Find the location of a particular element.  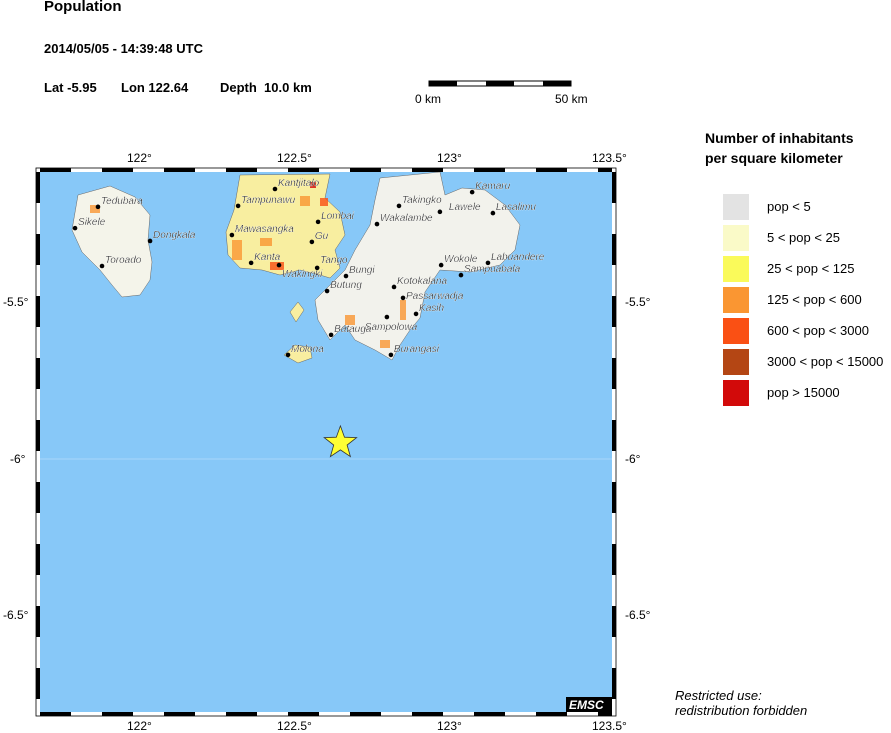

city-label: Sampolowa is located at coordinates (391, 327).